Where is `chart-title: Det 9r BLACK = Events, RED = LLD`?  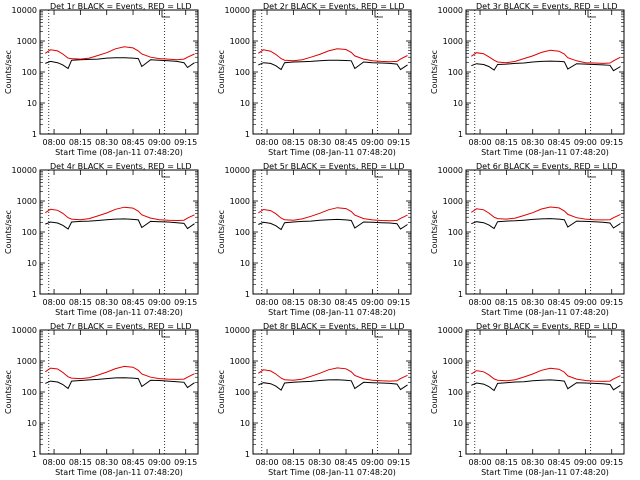 chart-title: Det 9r BLACK = Events, RED = LLD is located at coordinates (547, 326).